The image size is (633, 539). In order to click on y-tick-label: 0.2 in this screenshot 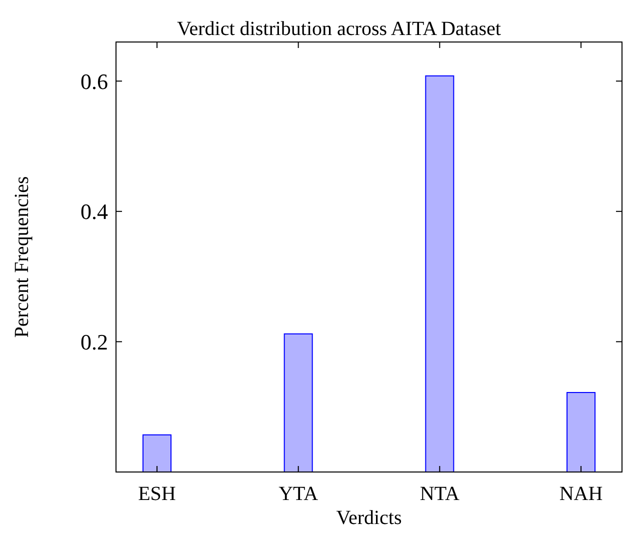, I will do `click(94, 341)`.